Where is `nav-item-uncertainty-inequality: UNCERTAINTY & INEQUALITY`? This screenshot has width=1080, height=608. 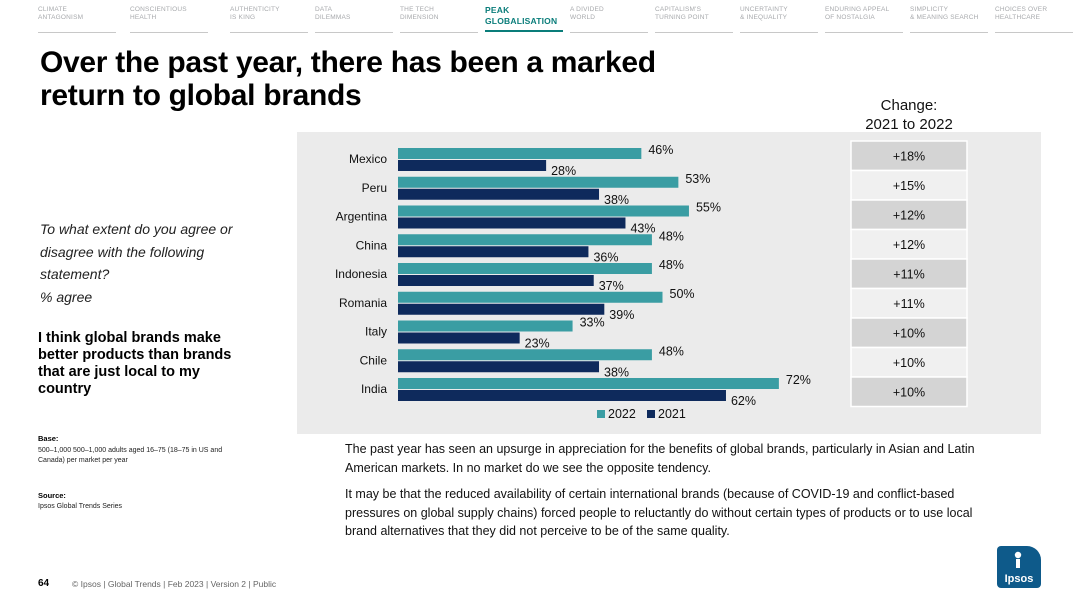
nav-item-uncertainty-inequality: UNCERTAINTY & INEQUALITY is located at coordinates (779, 19).